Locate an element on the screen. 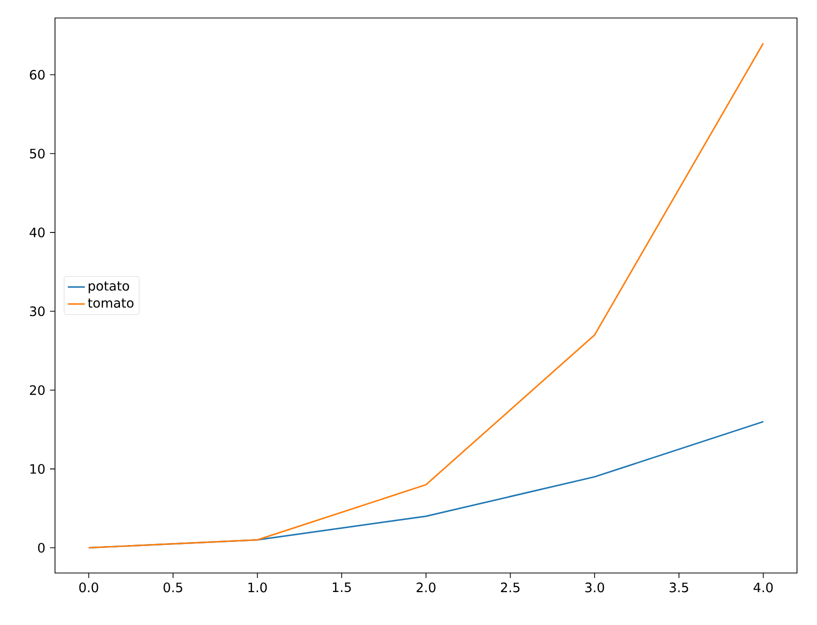 This screenshot has width=817, height=625. x-tick-label: 0.5 is located at coordinates (173, 587).